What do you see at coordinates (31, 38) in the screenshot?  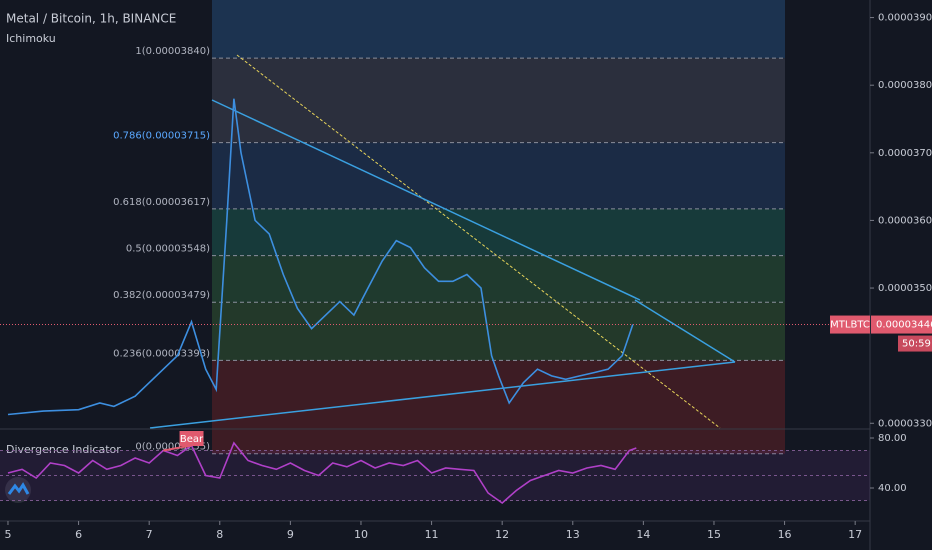 I see `indicator-name: Ichimoku` at bounding box center [31, 38].